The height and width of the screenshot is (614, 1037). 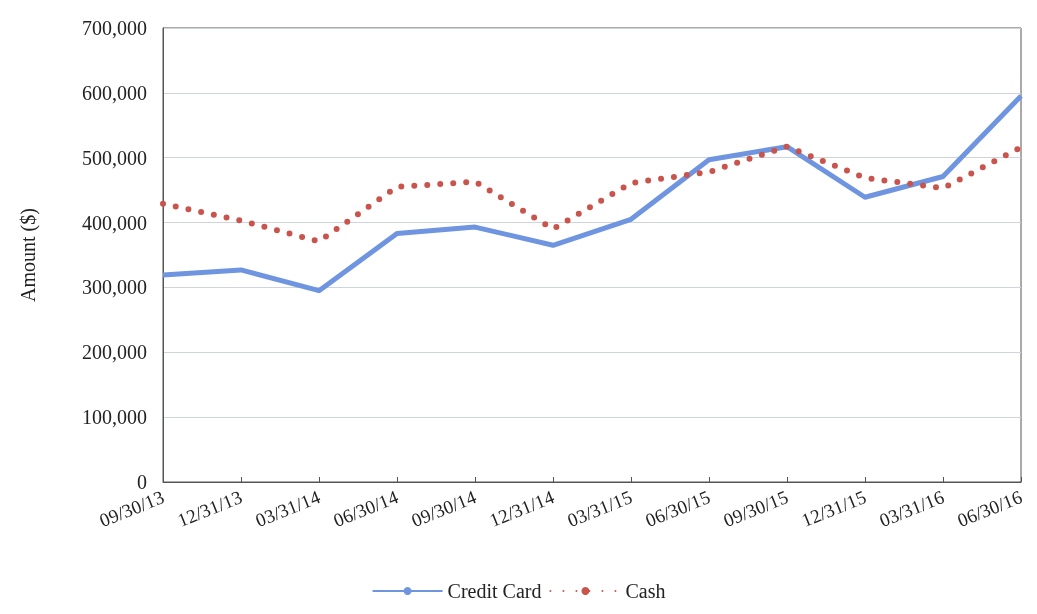 What do you see at coordinates (142, 482) in the screenshot?
I see `y-tick-label: 0` at bounding box center [142, 482].